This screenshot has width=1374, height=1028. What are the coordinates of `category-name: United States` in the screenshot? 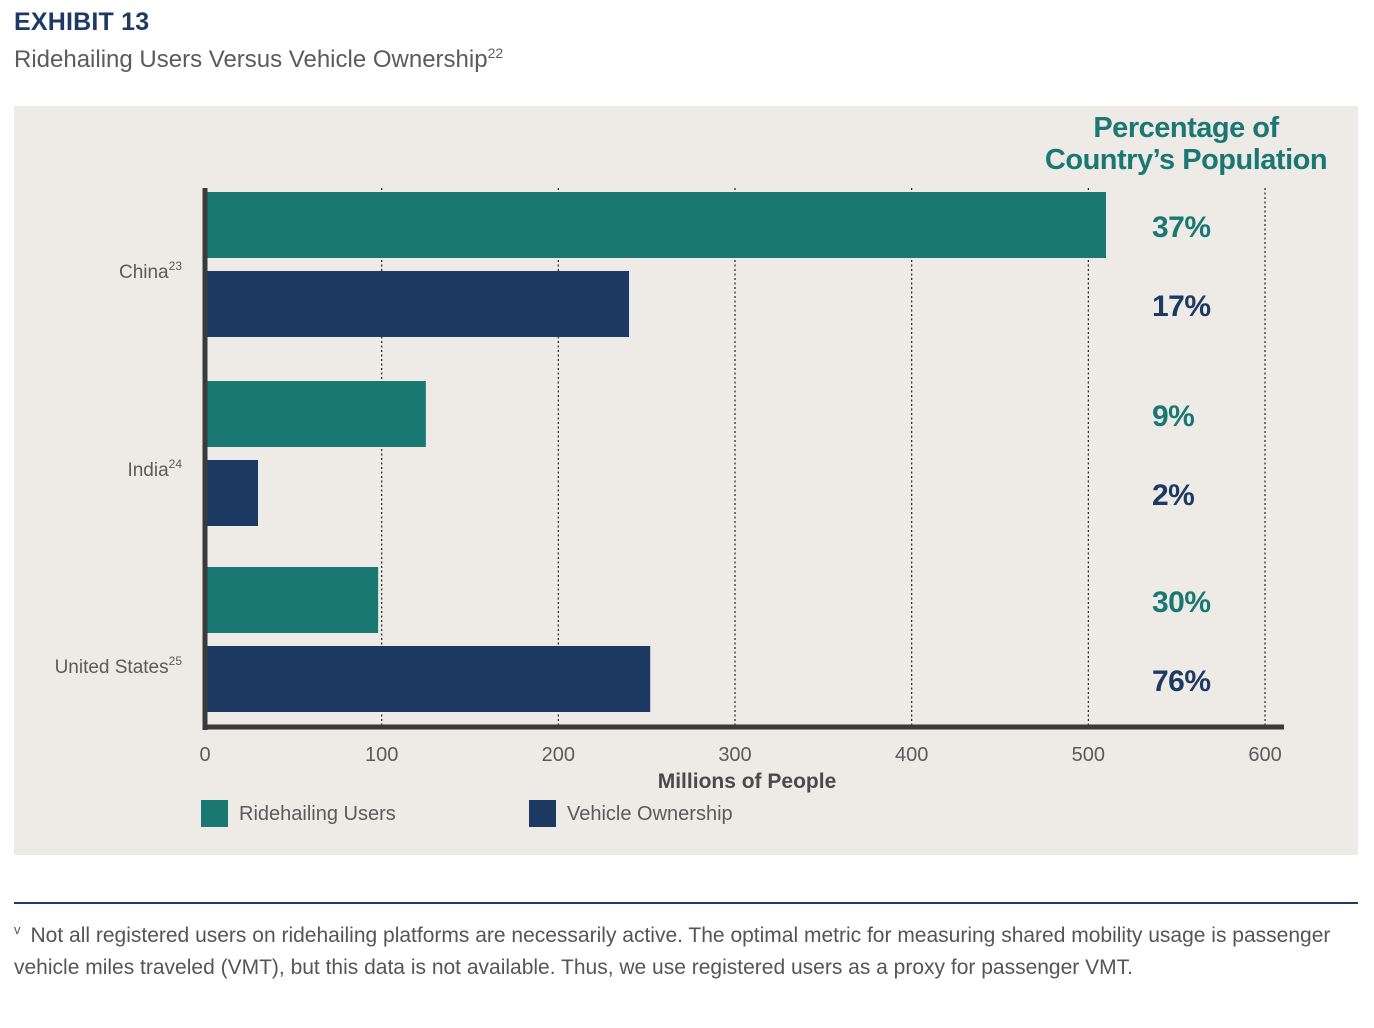 It's located at (112, 667).